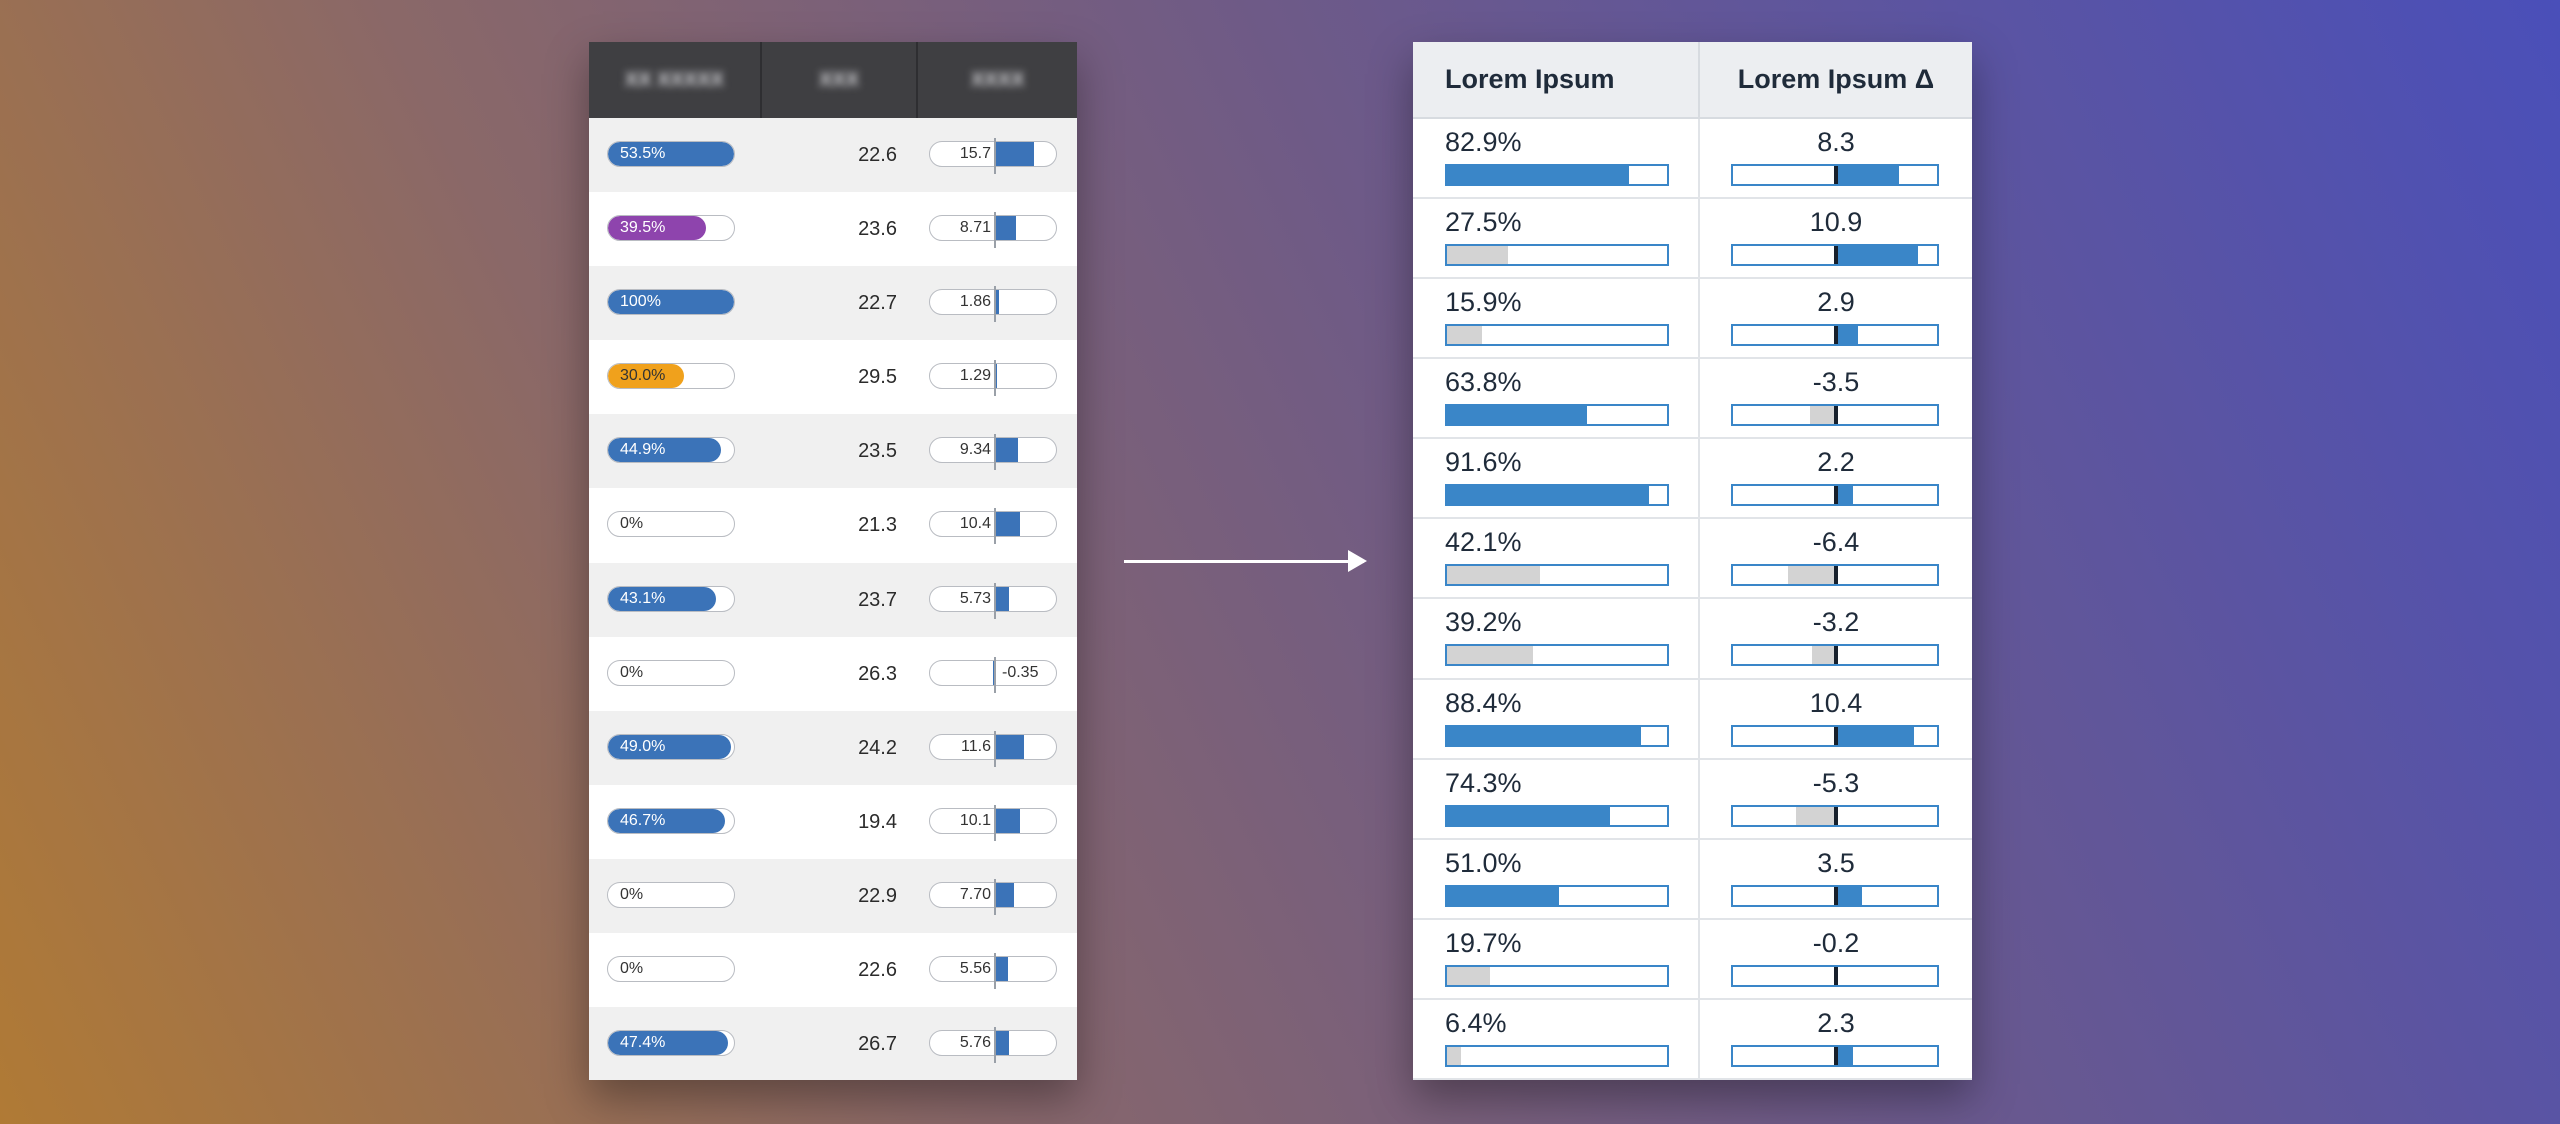  What do you see at coordinates (833, 377) in the screenshot?
I see `table-row: 30.0% 29.5 1.29` at bounding box center [833, 377].